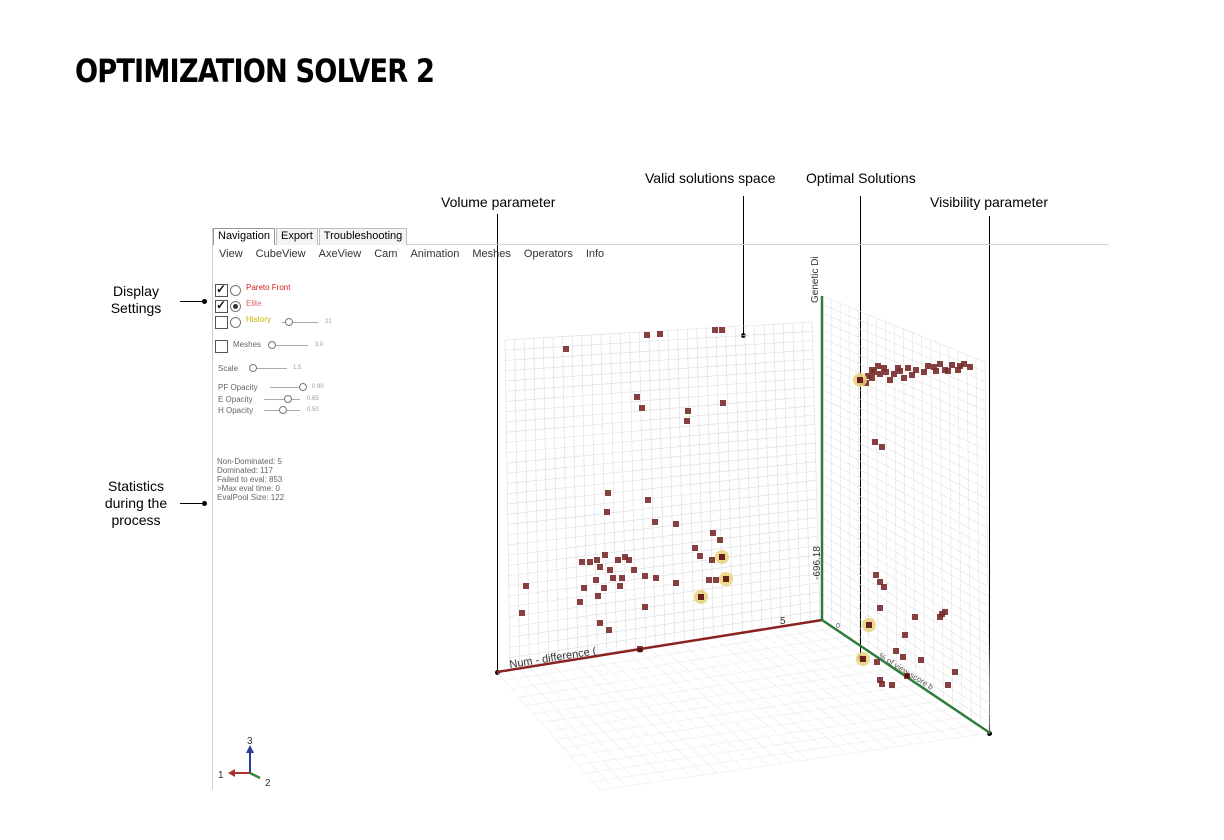 This screenshot has height=840, width=1224. Describe the element at coordinates (860, 427) in the screenshot. I see `leader-line-optimal` at that location.